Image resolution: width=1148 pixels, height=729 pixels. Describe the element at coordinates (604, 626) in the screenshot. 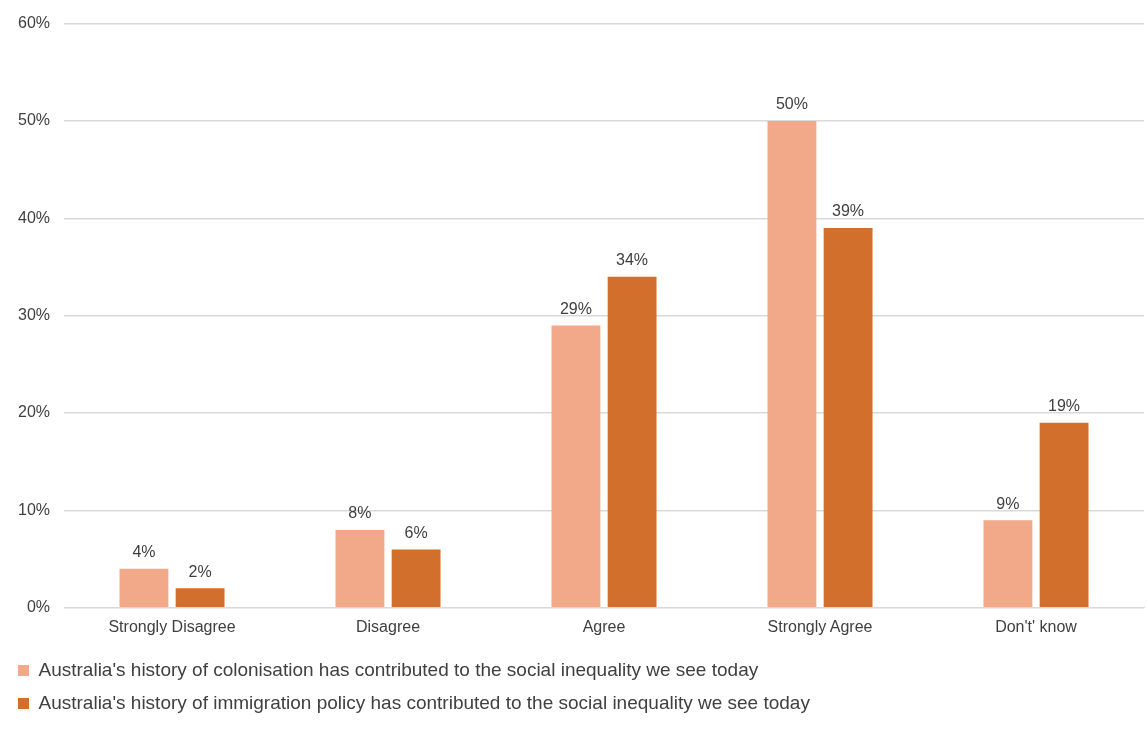

I see `x-tick-label: Agree` at that location.